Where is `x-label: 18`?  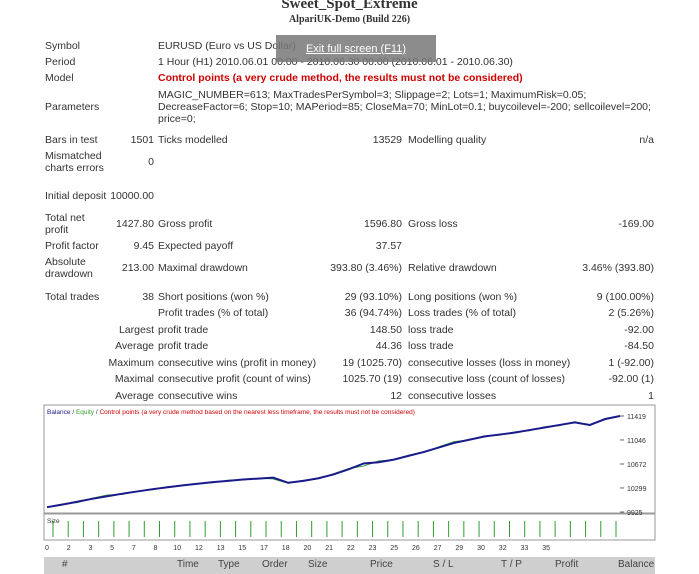
x-label: 18 is located at coordinates (286, 548).